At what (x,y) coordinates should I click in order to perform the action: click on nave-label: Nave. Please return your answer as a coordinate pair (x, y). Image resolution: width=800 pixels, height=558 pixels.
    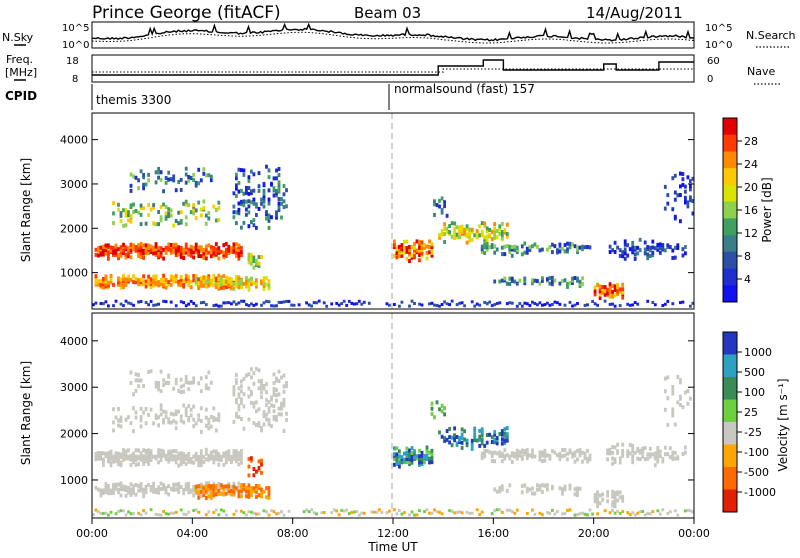
    Looking at the image, I should click on (761, 71).